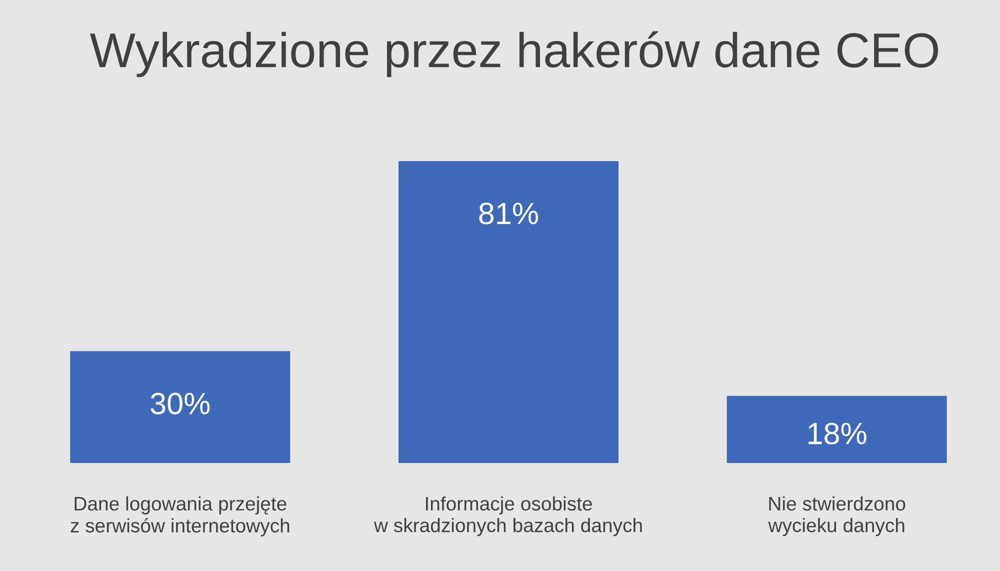 This screenshot has width=1000, height=571. I want to click on x-tick-label: Dane logowania przejęte z serwisów internetowych, so click(180, 516).